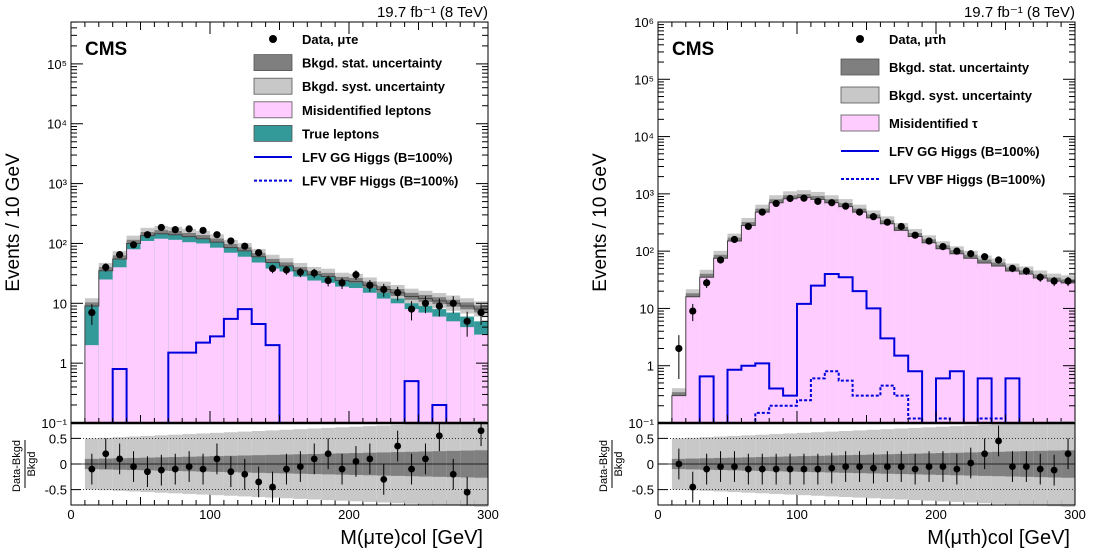 The height and width of the screenshot is (551, 1094). I want to click on y-axis-label: Events / 10 GeV, so click(600, 222).